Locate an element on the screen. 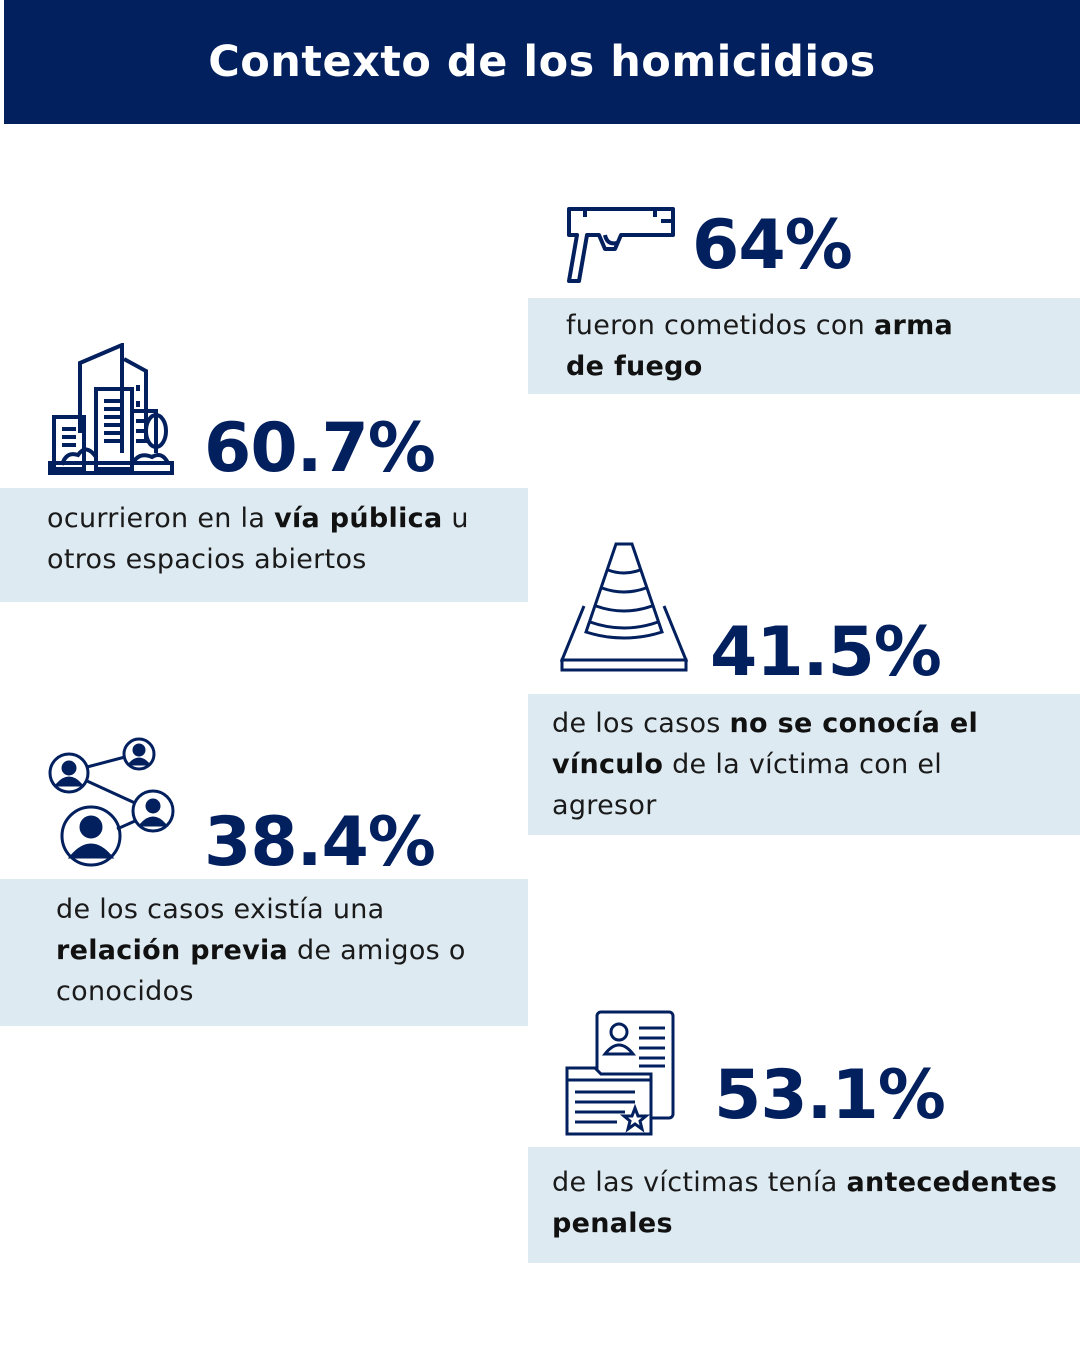 This screenshot has width=1080, height=1350. network-people-icon is located at coordinates (113, 802).